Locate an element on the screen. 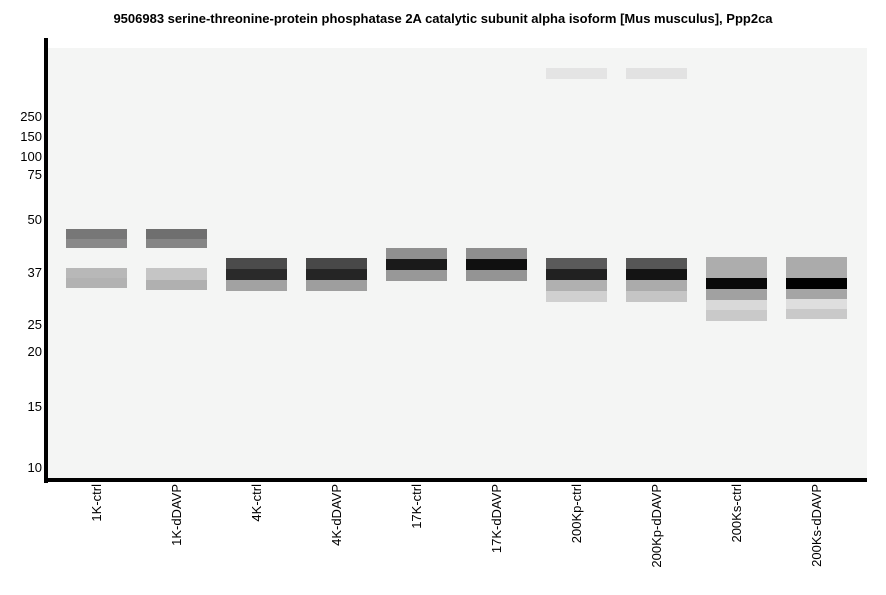 This screenshot has height=595, width=886. x-axis-label: 17K-dDAVP is located at coordinates (496, 519).